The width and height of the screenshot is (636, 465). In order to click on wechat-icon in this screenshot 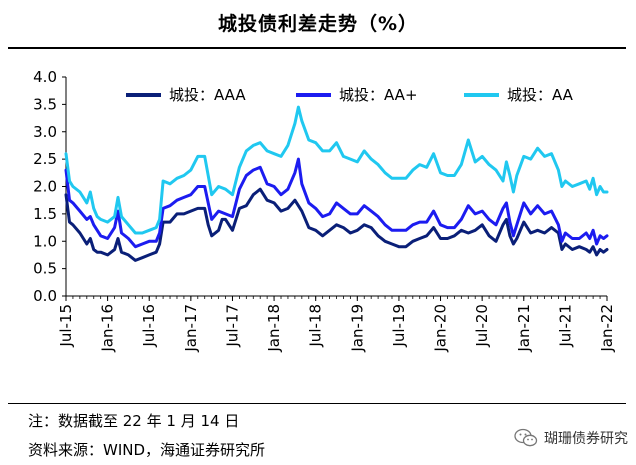, I will do `click(526, 437)`.